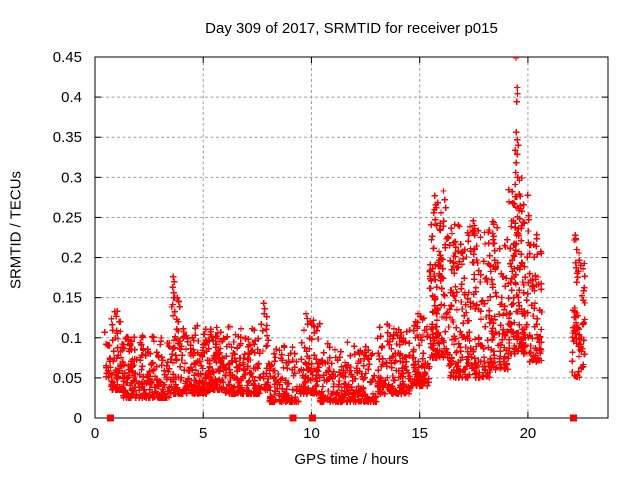 This screenshot has width=640, height=480. Describe the element at coordinates (528, 433) in the screenshot. I see `x-tick-label: 20` at that location.